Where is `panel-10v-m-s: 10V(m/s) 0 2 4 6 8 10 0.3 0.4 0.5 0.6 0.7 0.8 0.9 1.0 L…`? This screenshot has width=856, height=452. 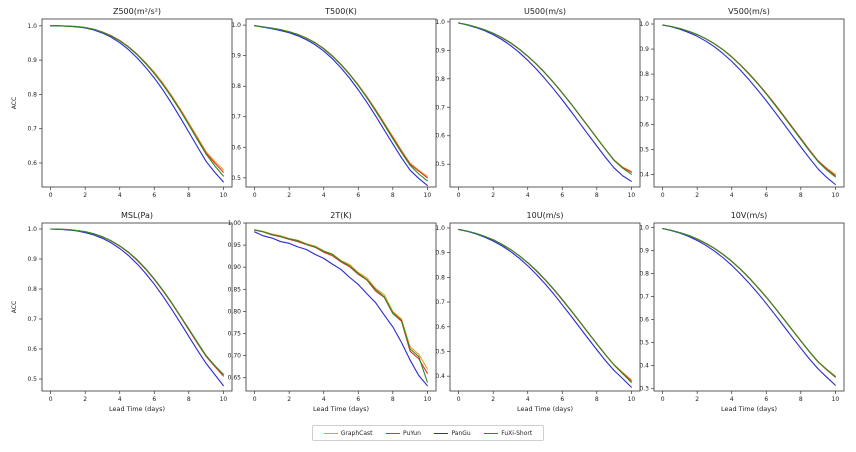 panel-10v-m-s: 10V(m/s) 0 2 4 6 8 10 0.3 0.4 0.5 0.6 0.7 0.8 0.9 1.0 L… is located at coordinates (742, 312).